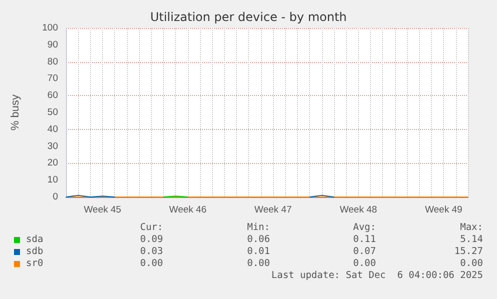 This screenshot has width=497, height=299. Describe the element at coordinates (16, 112) in the screenshot. I see `y-axis-title: % busy` at that location.